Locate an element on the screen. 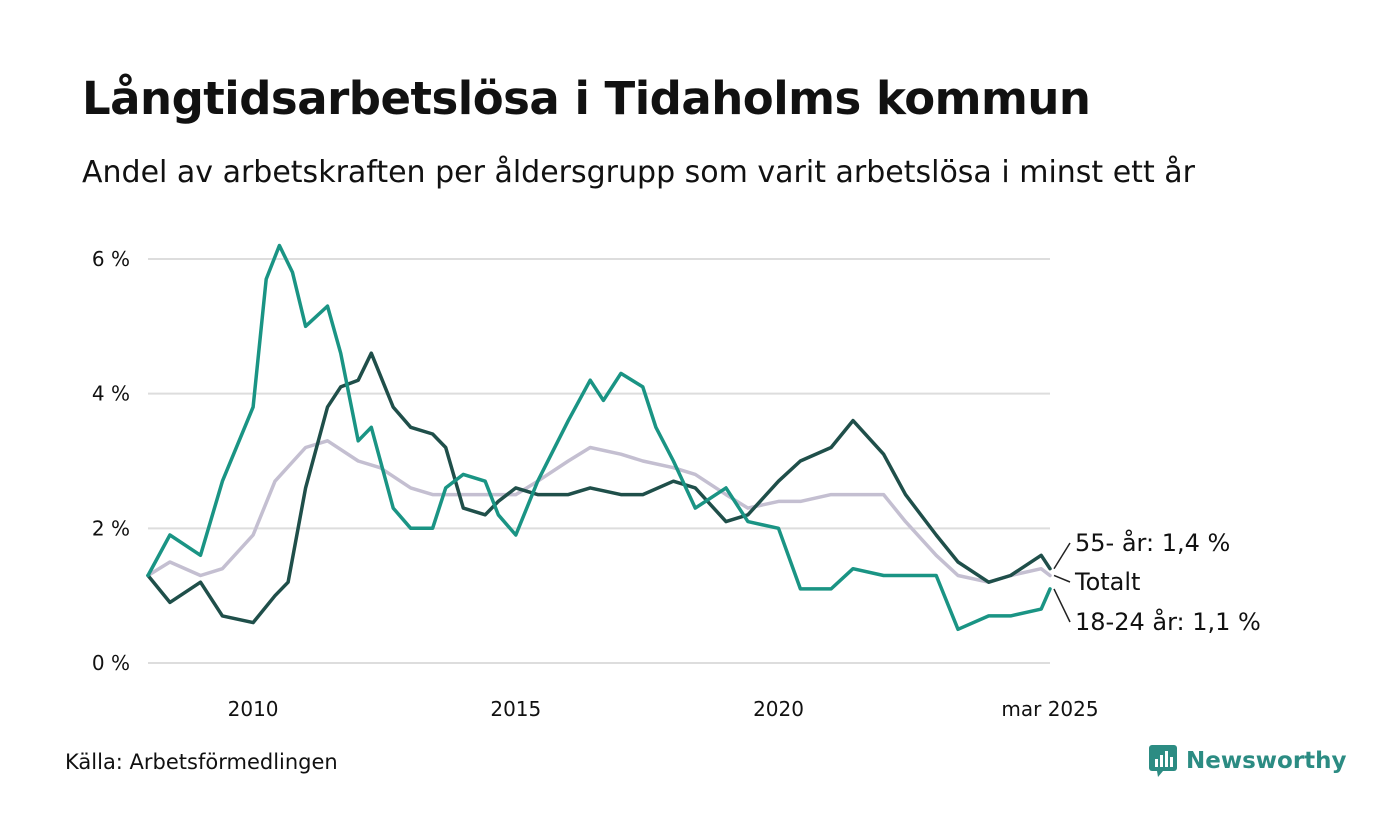  x-tick-label: 2010 is located at coordinates (253, 709).